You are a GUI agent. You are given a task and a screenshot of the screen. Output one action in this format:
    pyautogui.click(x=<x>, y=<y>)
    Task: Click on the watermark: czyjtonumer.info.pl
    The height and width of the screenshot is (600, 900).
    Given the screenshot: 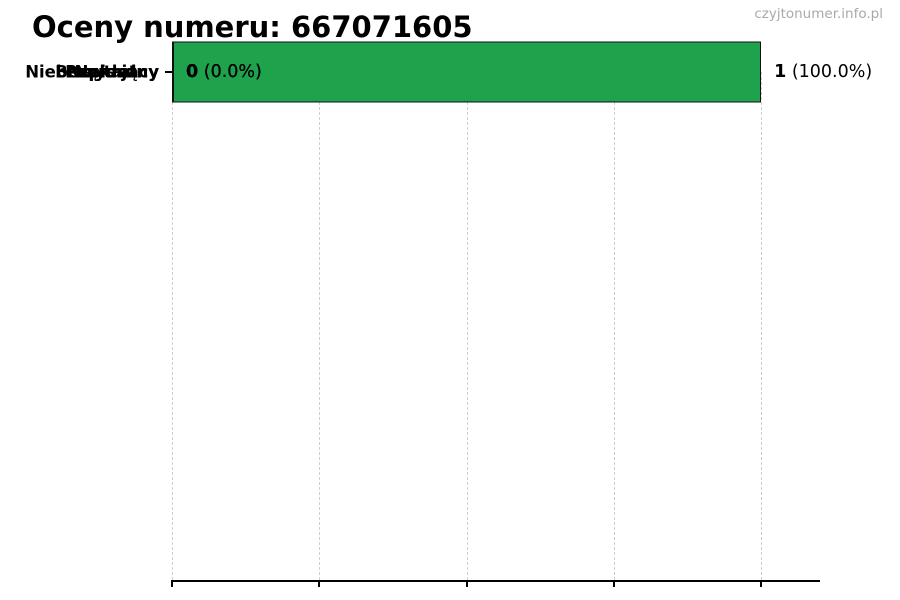 What is the action you would take?
    pyautogui.click(x=818, y=14)
    